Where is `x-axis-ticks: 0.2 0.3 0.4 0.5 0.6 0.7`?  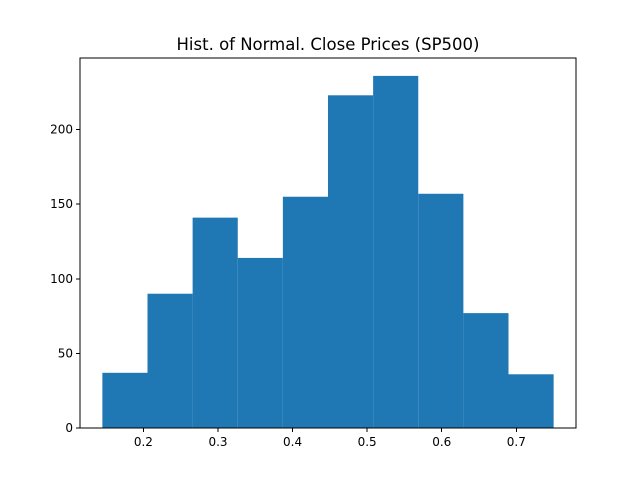
x-axis-ticks: 0.2 0.3 0.4 0.5 0.6 0.7 is located at coordinates (330, 438).